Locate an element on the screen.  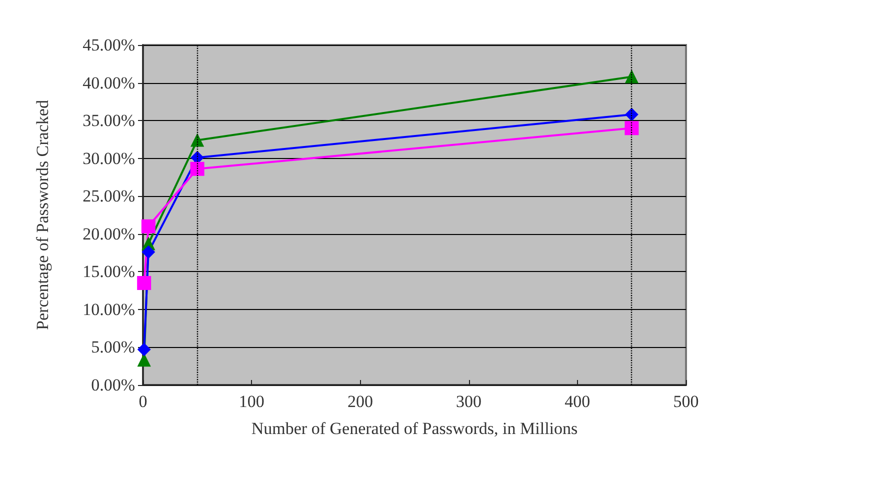
y-tick-label: 10.00% is located at coordinates (108, 309).